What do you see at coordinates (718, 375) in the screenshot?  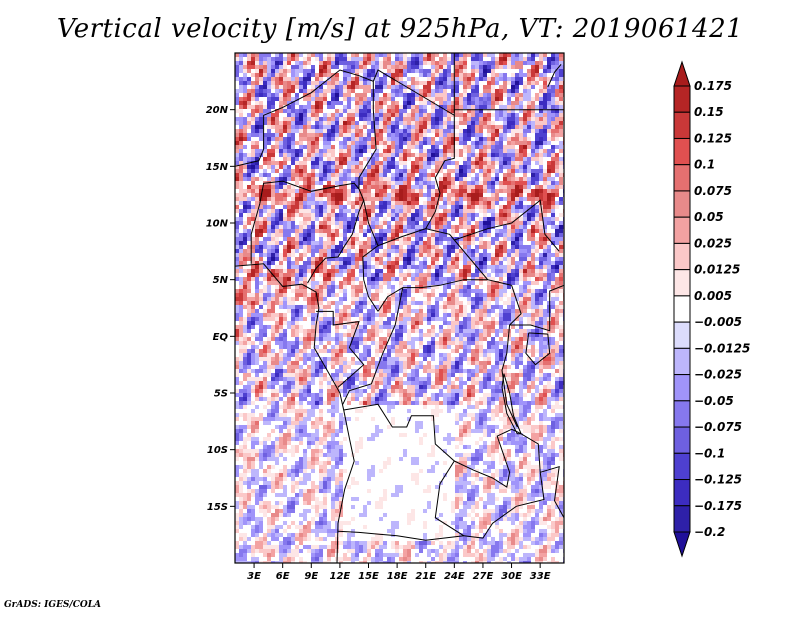 I see `colorbar-label: −0.025` at bounding box center [718, 375].